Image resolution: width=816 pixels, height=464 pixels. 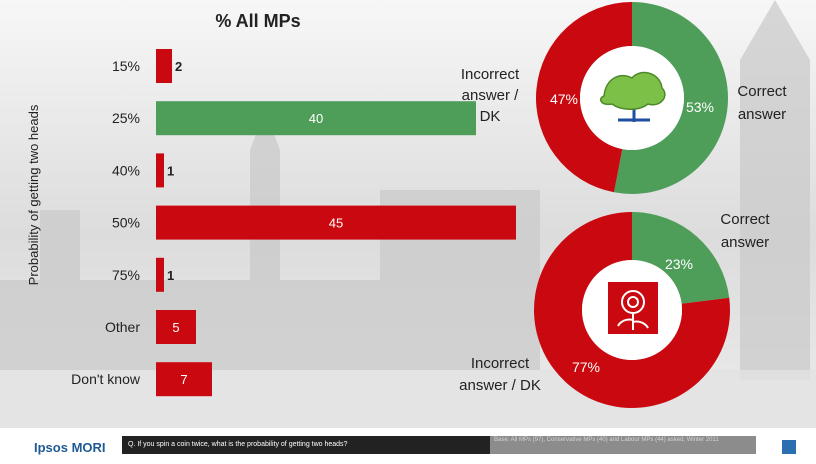 What do you see at coordinates (789, 447) in the screenshot?
I see `corner-logo-icon` at bounding box center [789, 447].